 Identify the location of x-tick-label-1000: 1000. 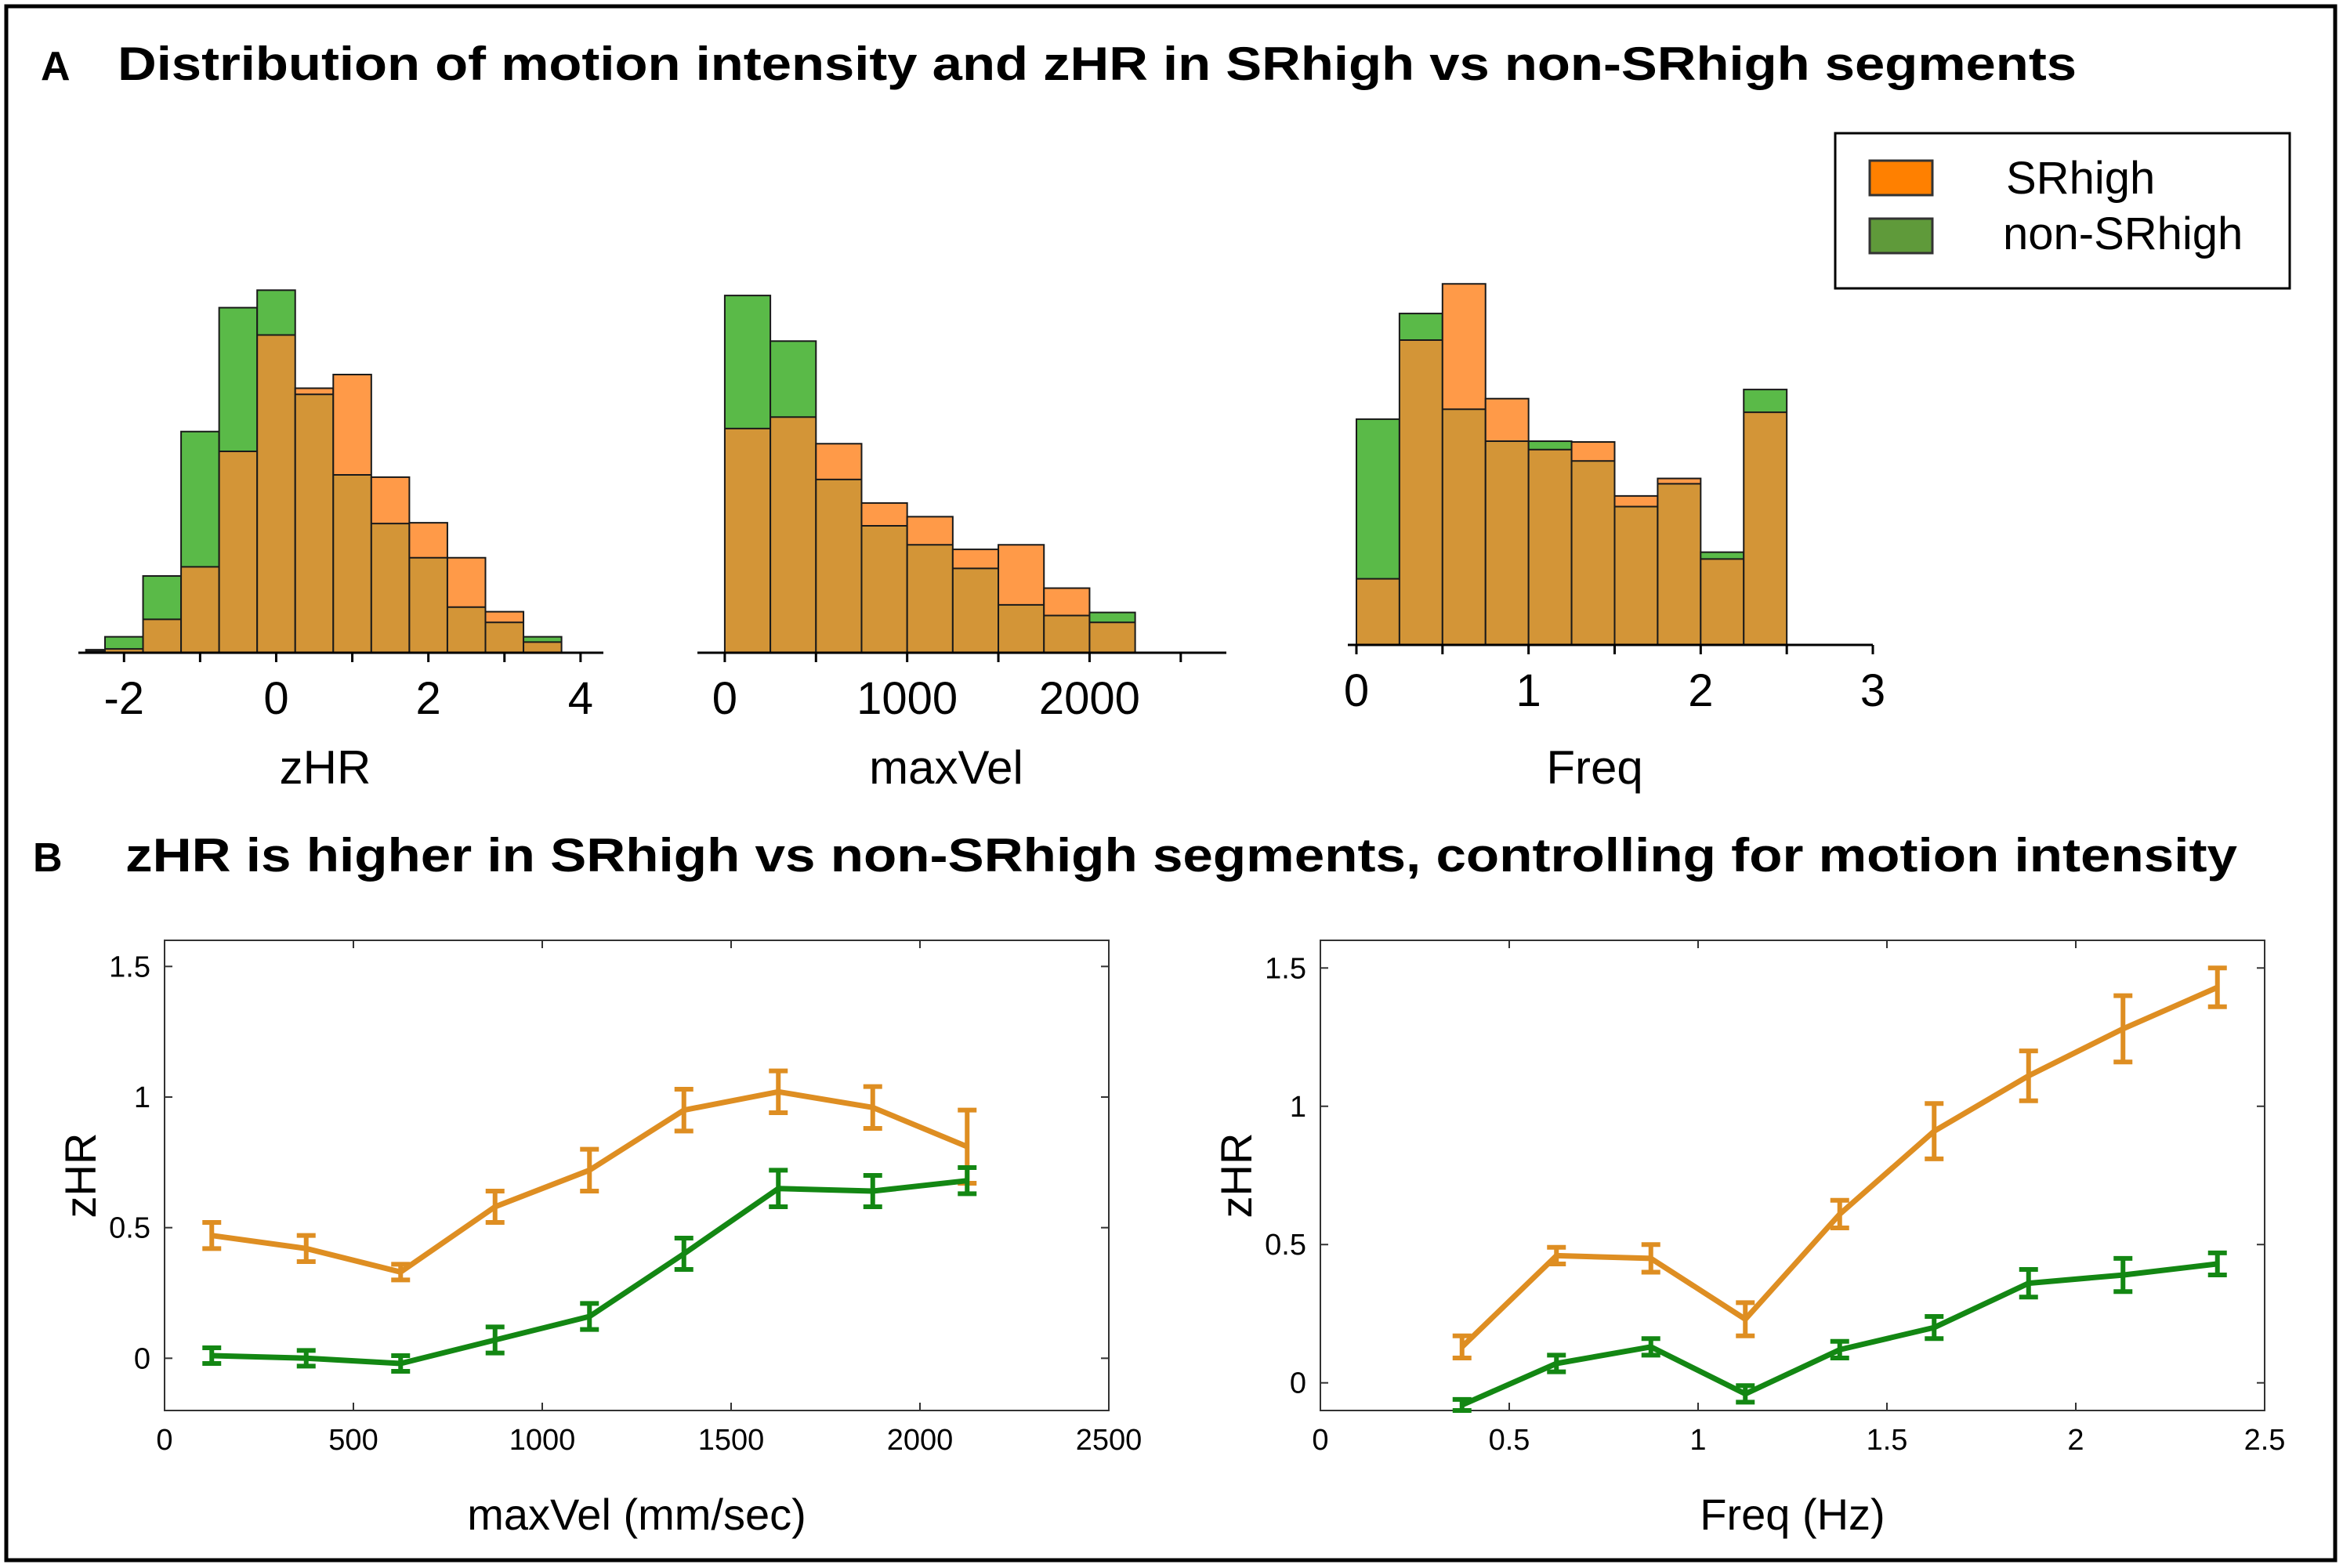
(542, 1440).